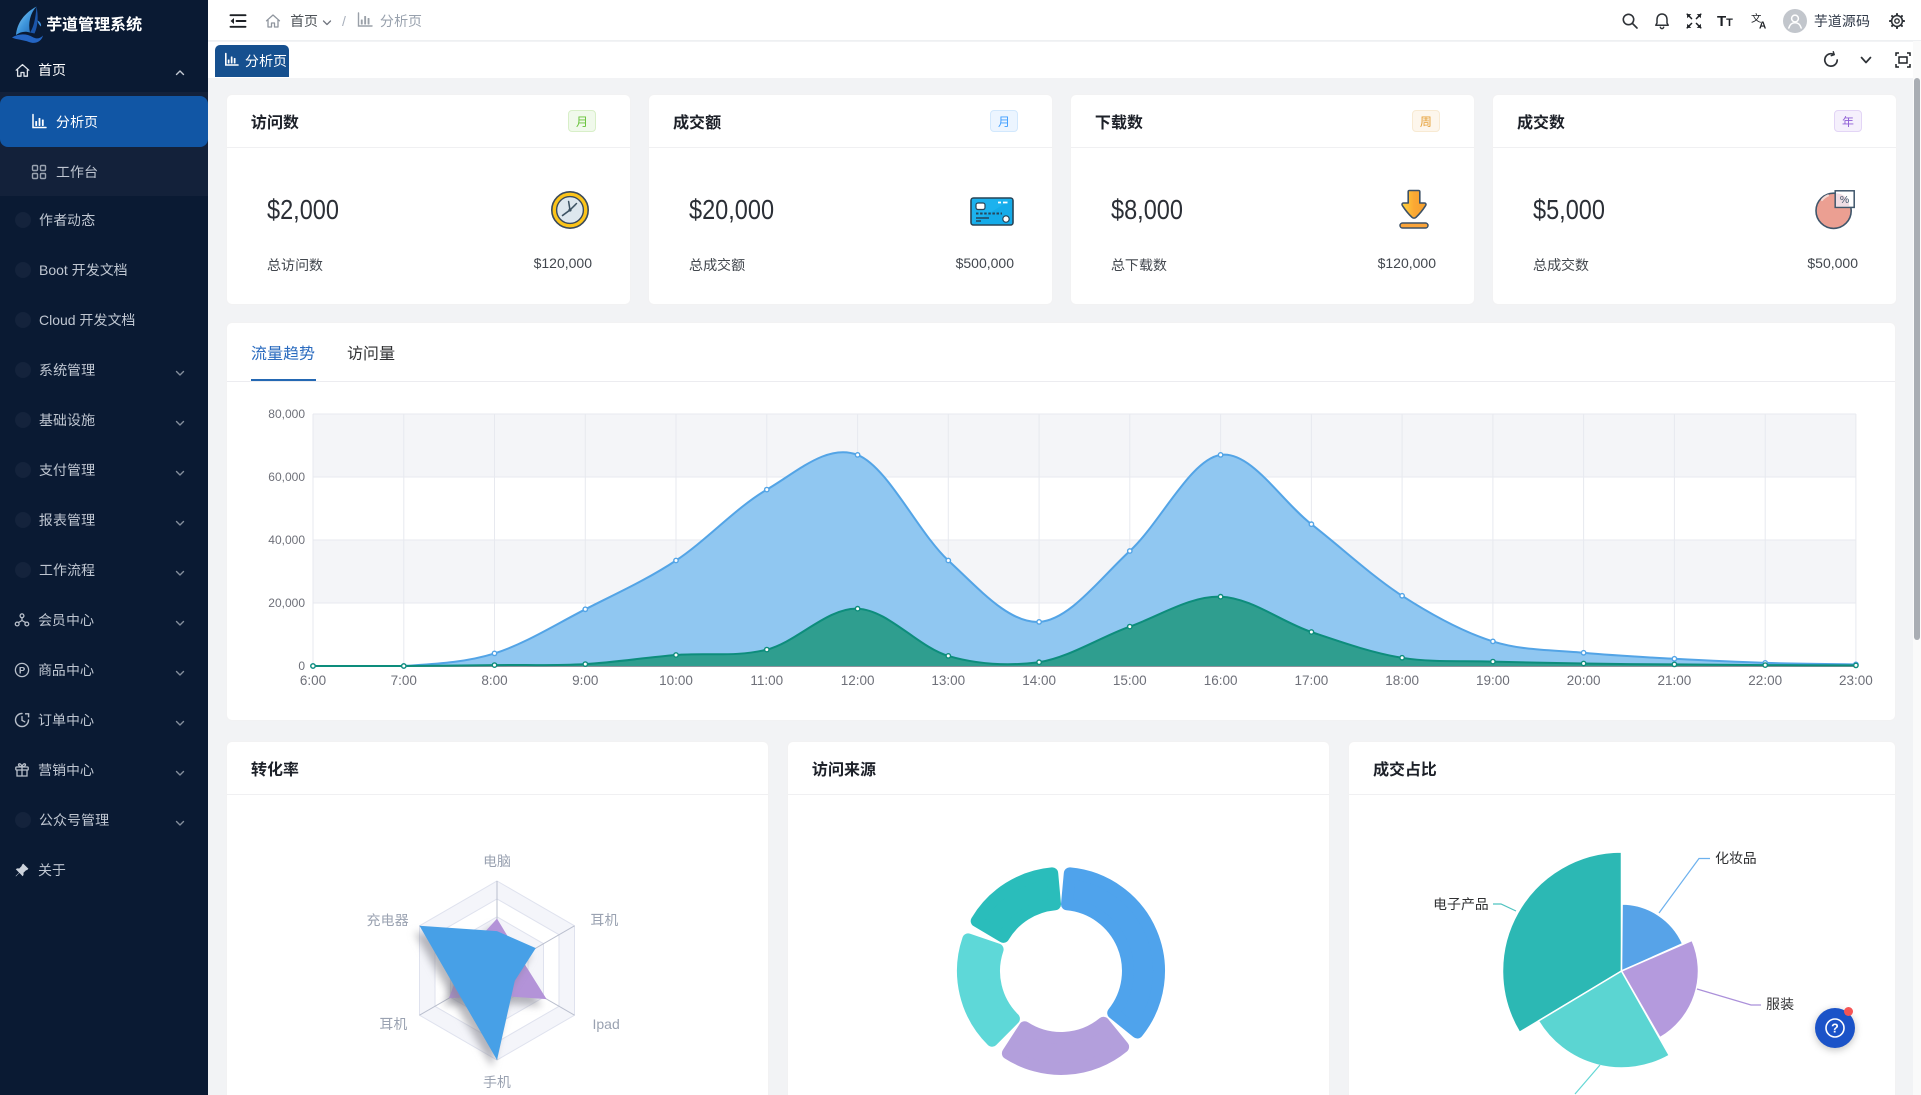 This screenshot has height=1095, width=1921. Describe the element at coordinates (286, 414) in the screenshot. I see `svg-text: 80,000` at that location.